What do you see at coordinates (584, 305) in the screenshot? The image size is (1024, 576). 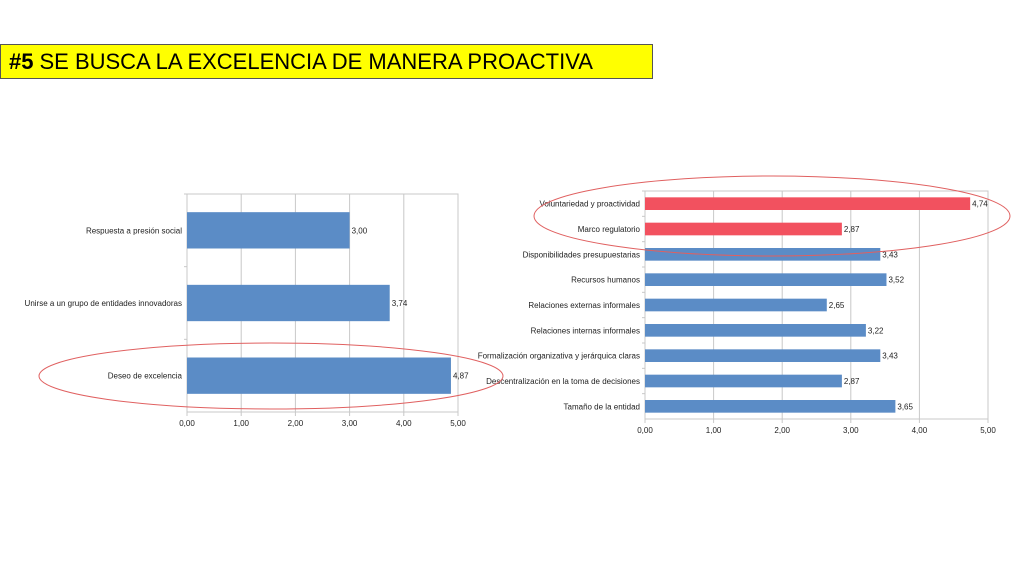 I see `category-label: Relaciones externas informales` at bounding box center [584, 305].